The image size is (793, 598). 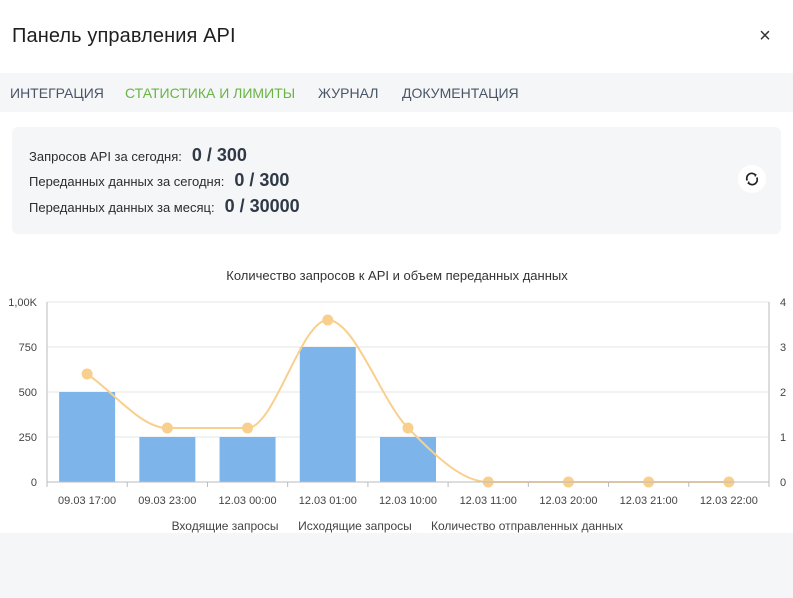 I want to click on stat-data-today: Переданных данных за сегодня: 0 / 300, so click(x=159, y=180).